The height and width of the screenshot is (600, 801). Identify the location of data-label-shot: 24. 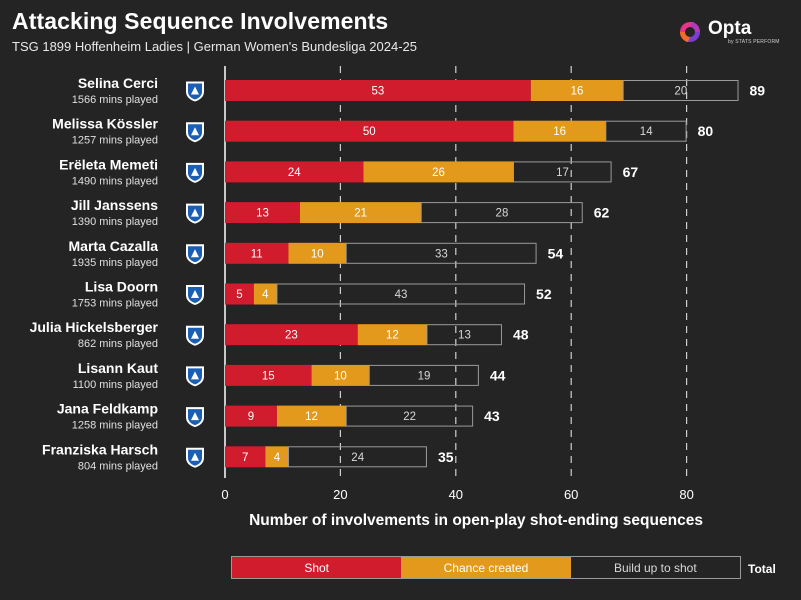
(294, 173).